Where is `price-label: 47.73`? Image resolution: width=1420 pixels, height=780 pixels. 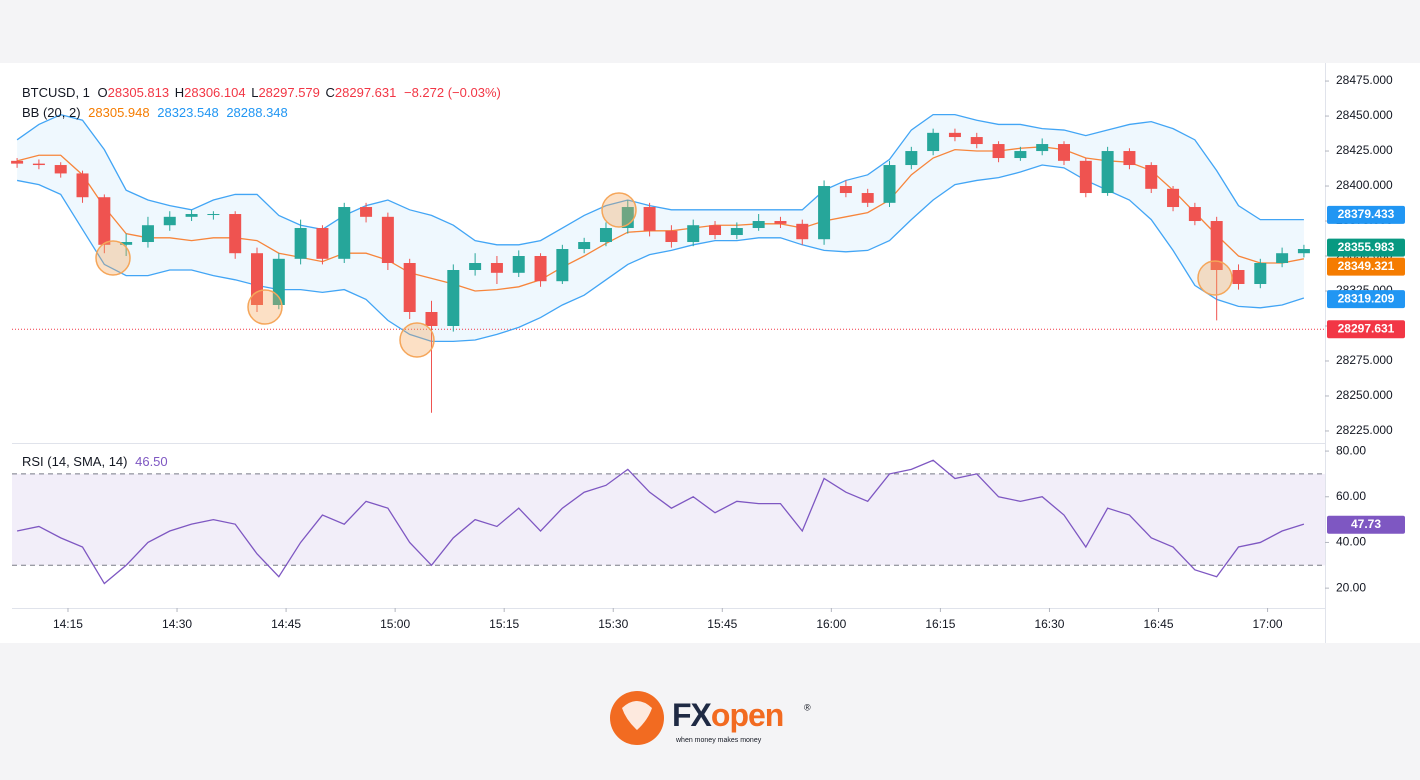
price-label: 47.73 is located at coordinates (1366, 524).